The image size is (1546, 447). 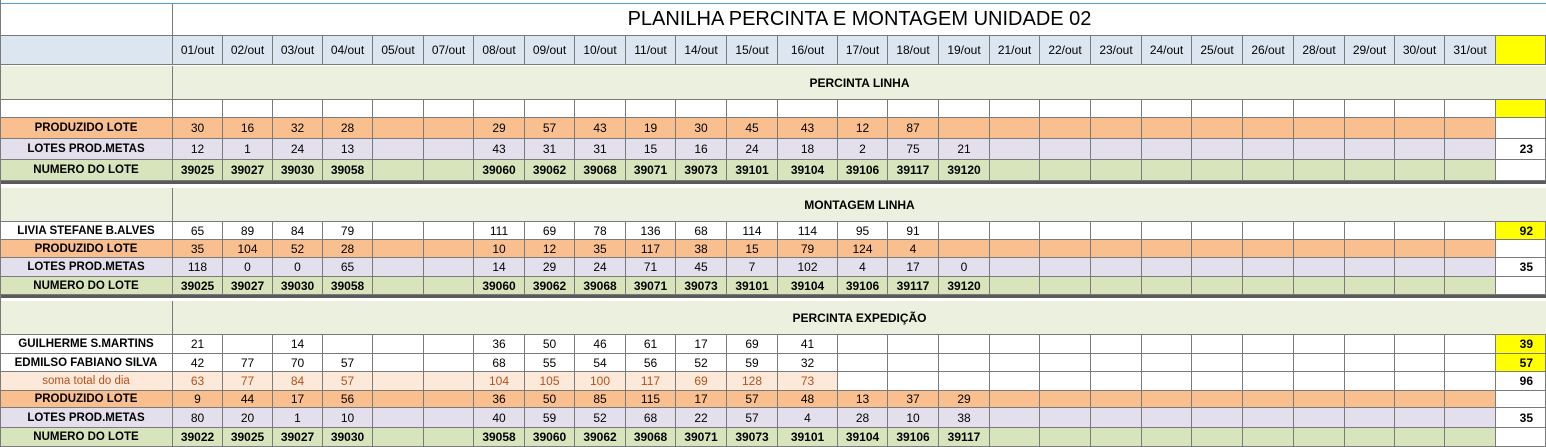 What do you see at coordinates (600, 344) in the screenshot?
I see `data-cell: 46` at bounding box center [600, 344].